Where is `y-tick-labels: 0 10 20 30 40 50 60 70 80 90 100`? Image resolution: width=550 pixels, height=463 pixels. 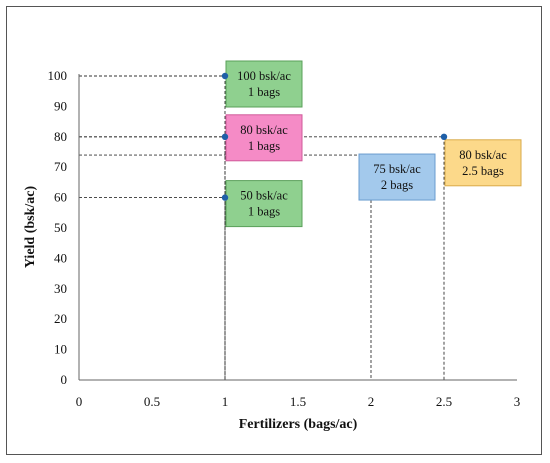
y-tick-labels: 0 10 20 30 40 50 60 70 80 90 100 is located at coordinates (58, 227).